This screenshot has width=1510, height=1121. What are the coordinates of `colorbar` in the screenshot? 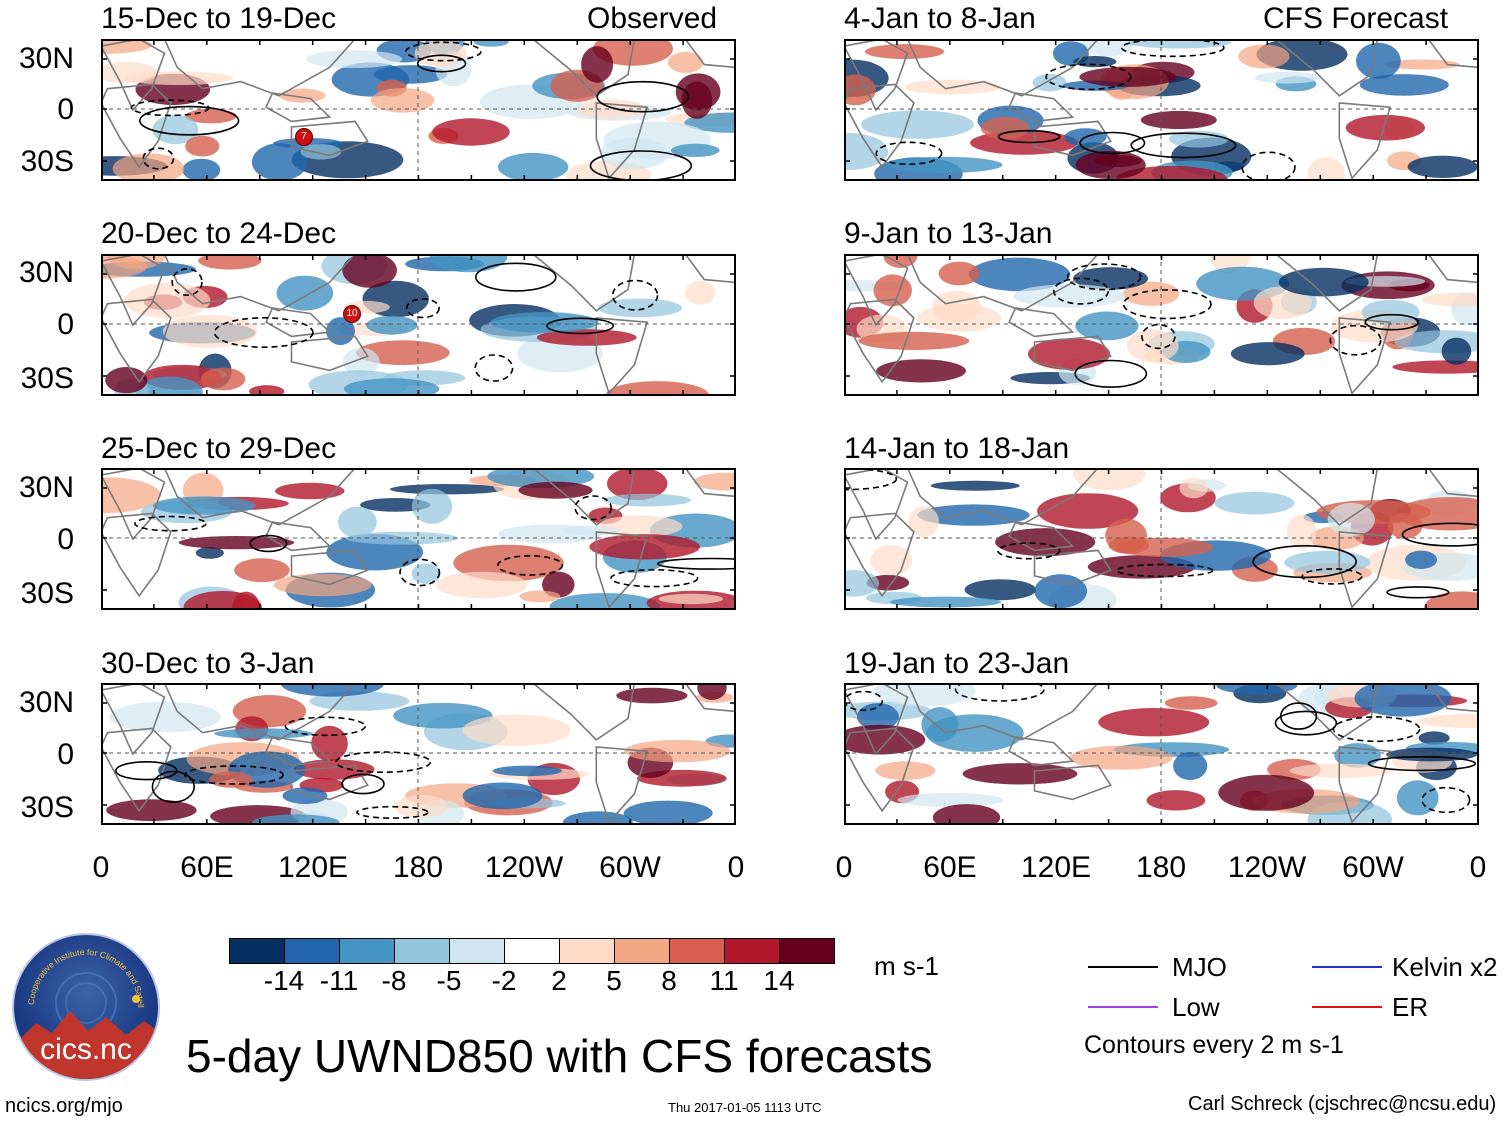 It's located at (532, 951).